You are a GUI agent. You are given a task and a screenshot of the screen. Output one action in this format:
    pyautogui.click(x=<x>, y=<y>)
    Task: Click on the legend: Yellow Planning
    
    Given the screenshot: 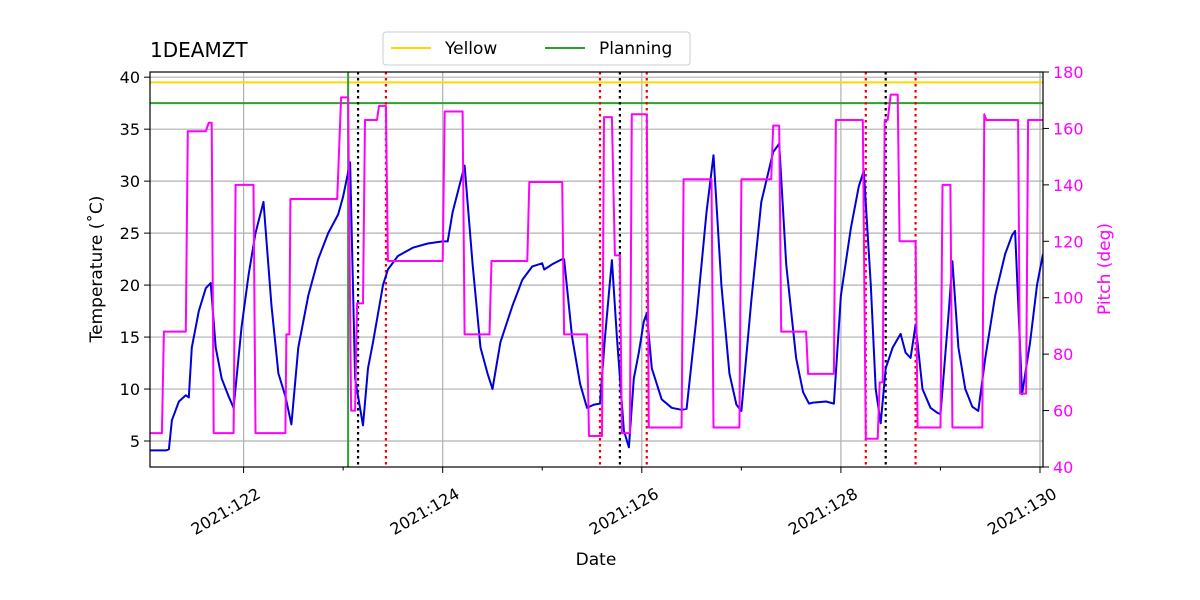 What is the action you would take?
    pyautogui.click(x=536, y=48)
    